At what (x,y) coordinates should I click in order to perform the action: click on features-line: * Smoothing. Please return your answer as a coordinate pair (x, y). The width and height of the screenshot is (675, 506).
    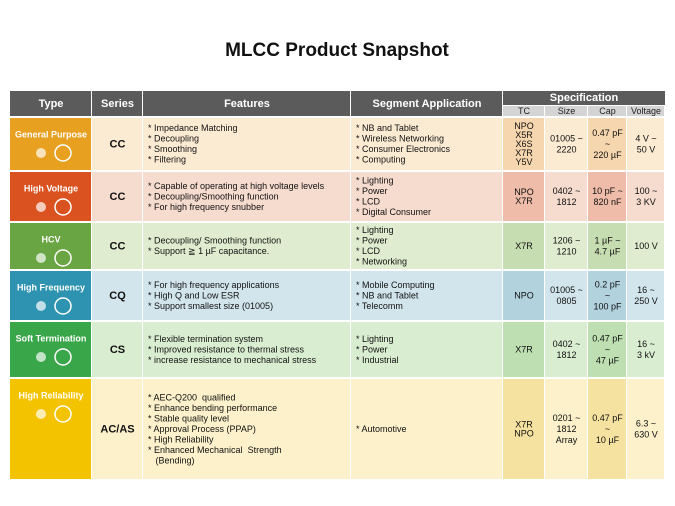
    Looking at the image, I should click on (172, 149).